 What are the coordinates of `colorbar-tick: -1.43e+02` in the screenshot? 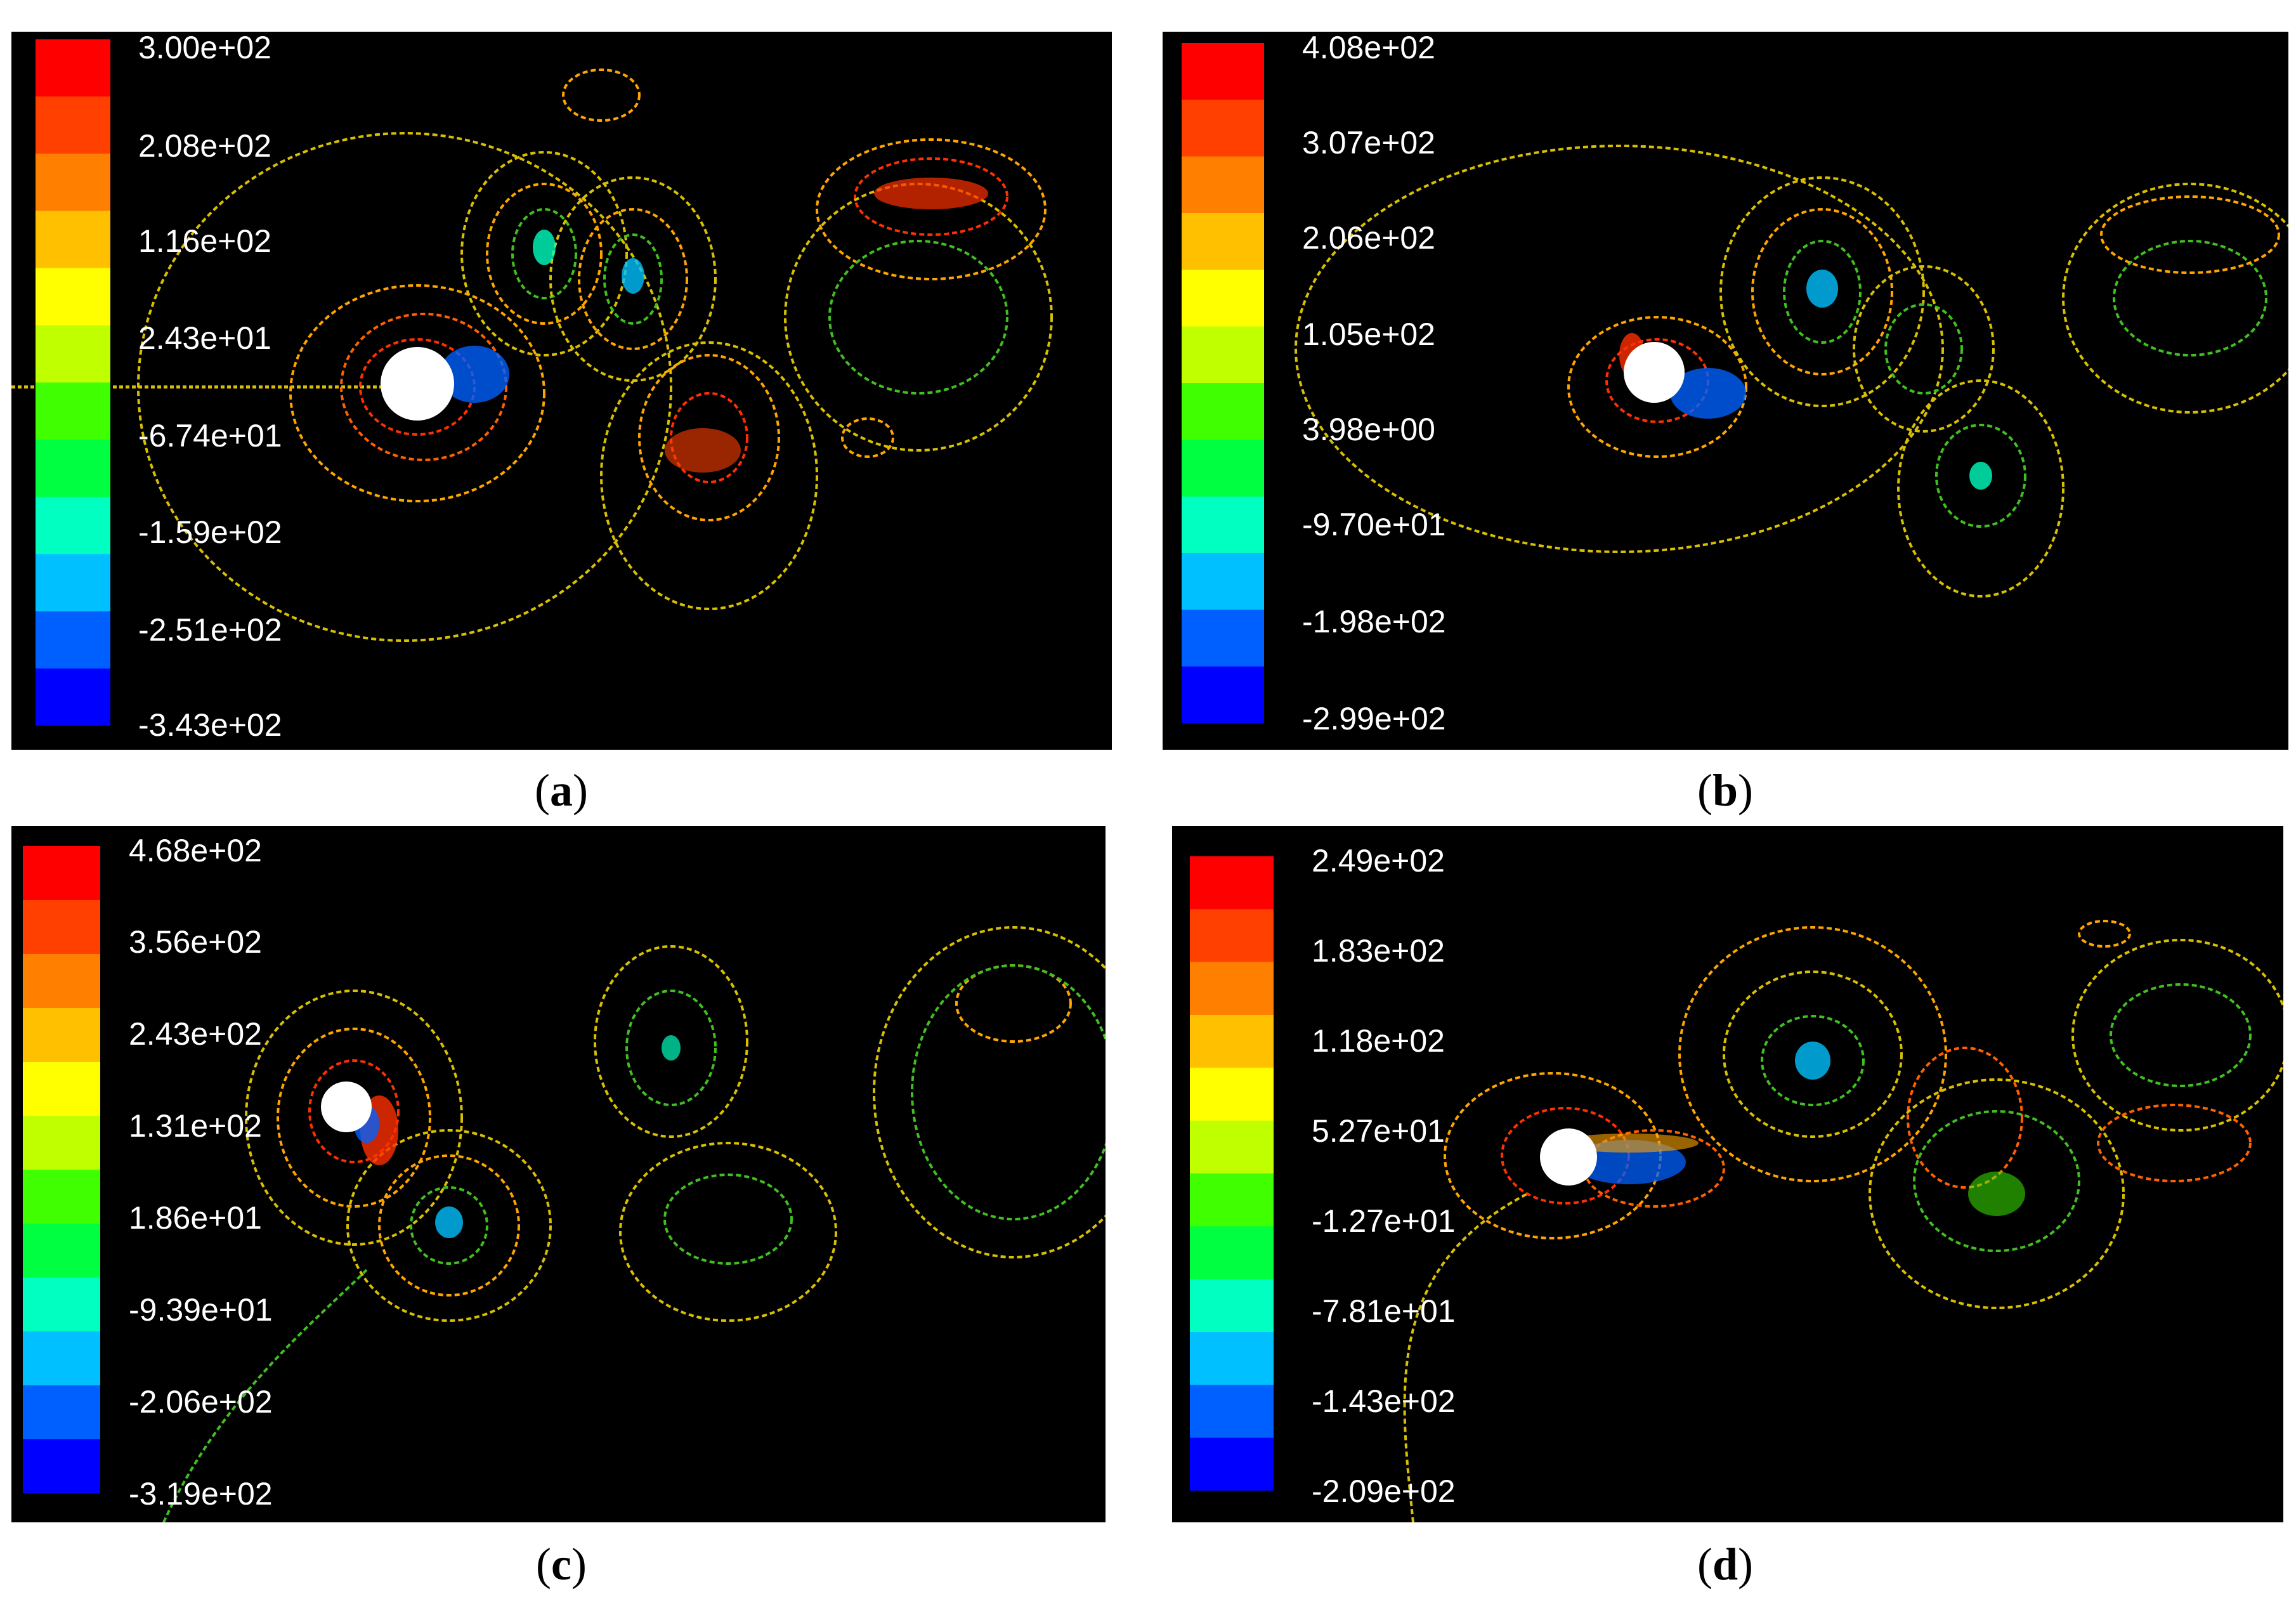 It's located at (1384, 1401).